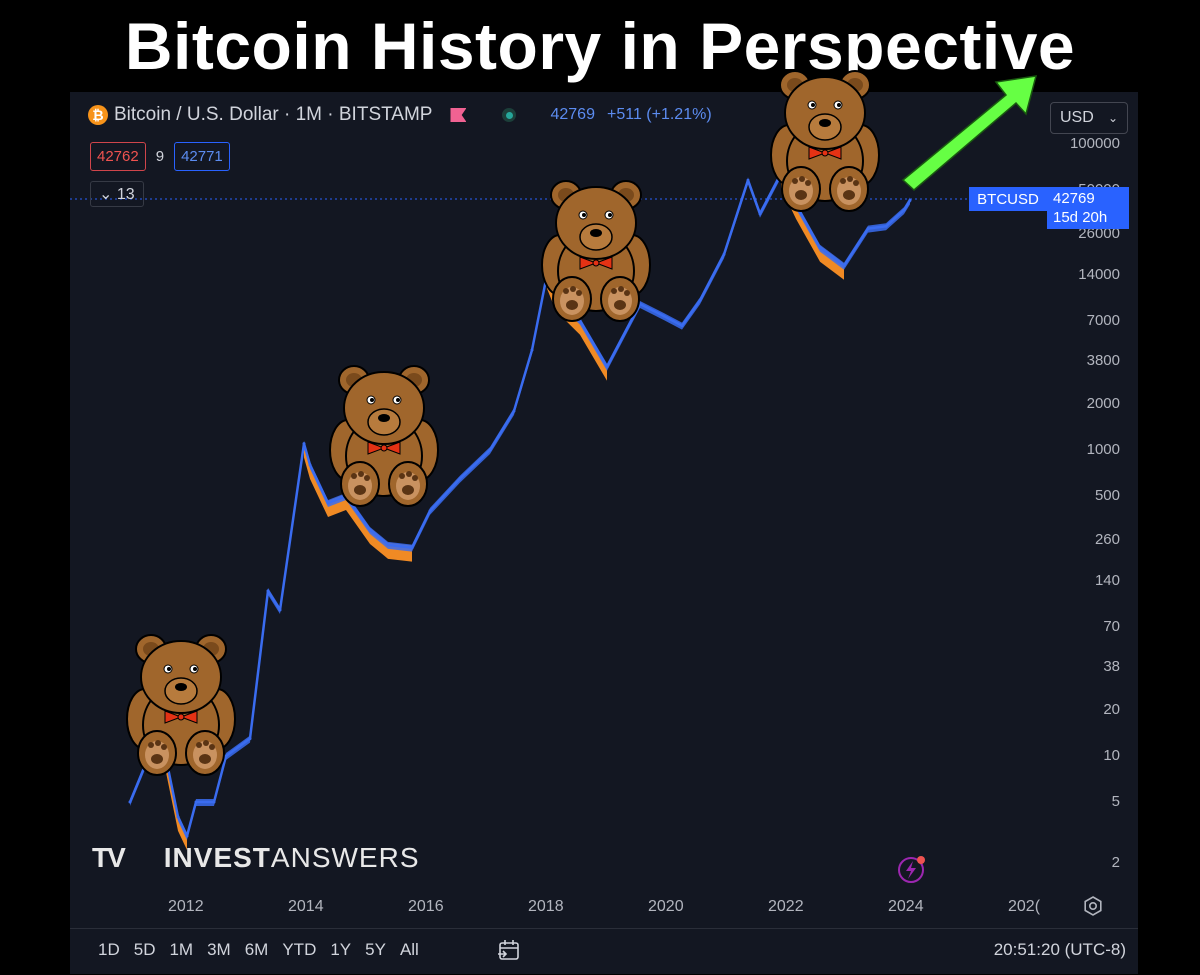  What do you see at coordinates (1008, 199) in the screenshot?
I see `last-label-symbol: BTCUSD` at bounding box center [1008, 199].